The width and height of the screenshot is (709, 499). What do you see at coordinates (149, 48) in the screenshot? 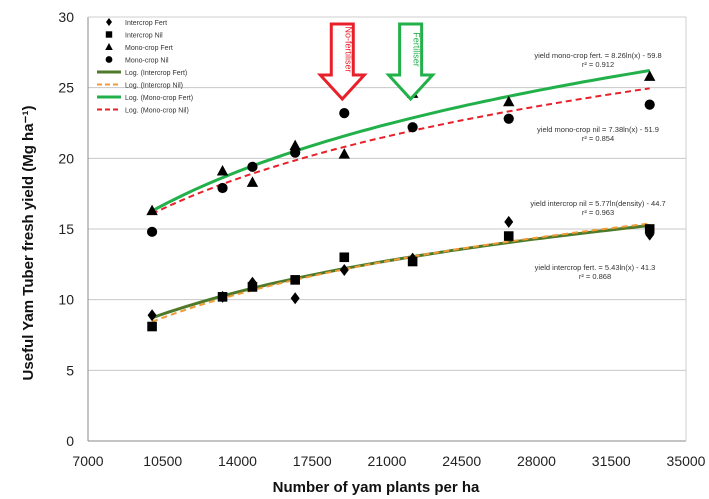
I see `legend-label: Mono-crop Fert` at bounding box center [149, 48].